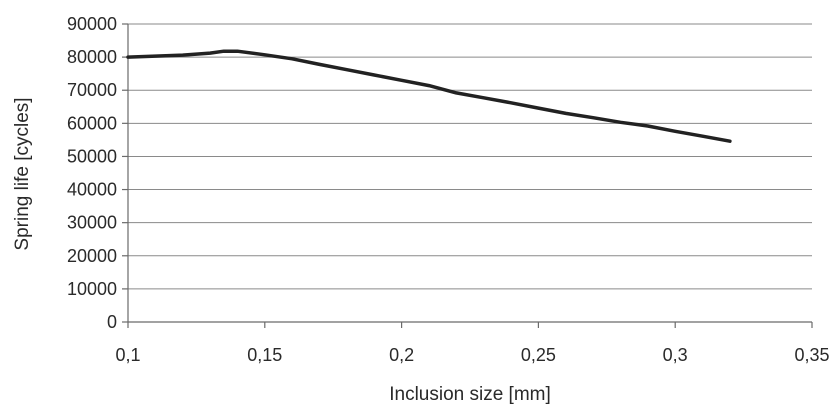 This screenshot has height=410, width=837. I want to click on x-tick-label: 0,3, so click(675, 355).